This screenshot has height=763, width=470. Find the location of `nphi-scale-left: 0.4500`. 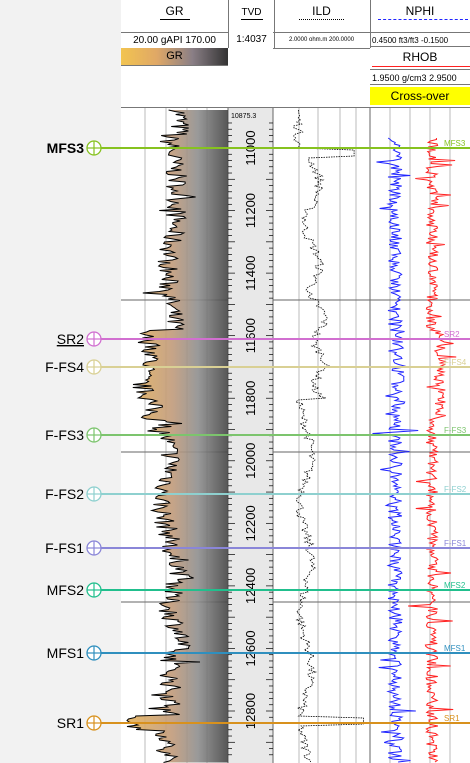

nphi-scale-left: 0.4500 is located at coordinates (384, 40).